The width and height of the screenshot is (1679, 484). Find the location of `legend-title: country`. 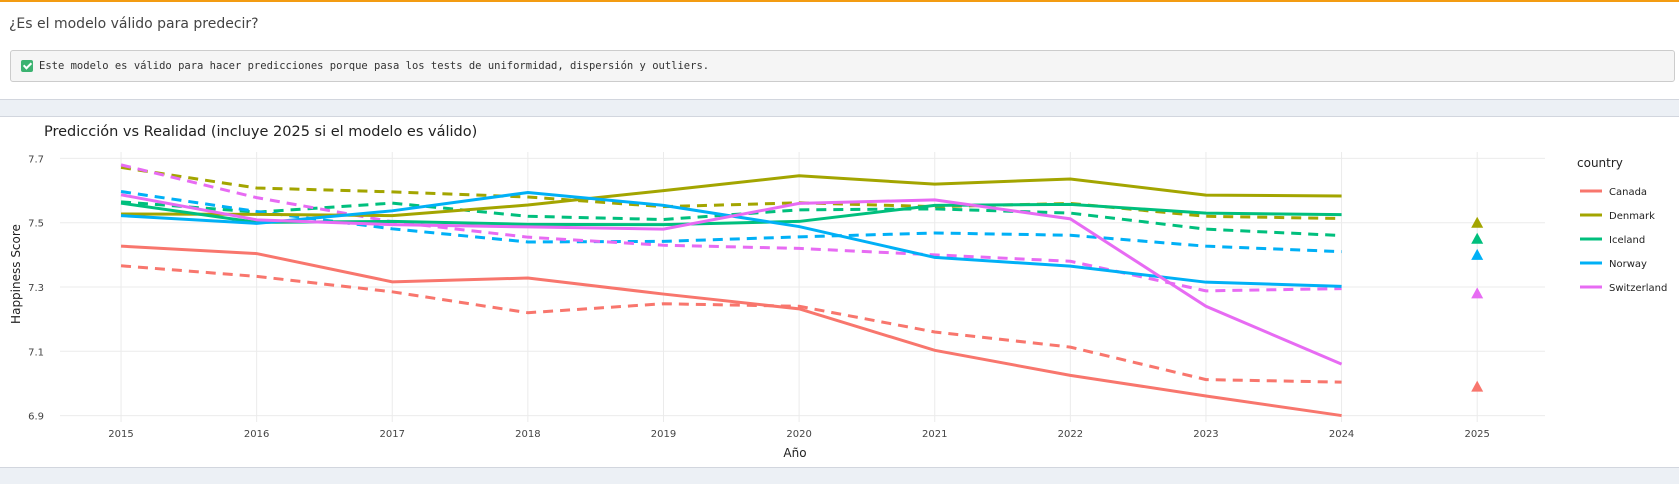

legend-title: country is located at coordinates (1600, 163).